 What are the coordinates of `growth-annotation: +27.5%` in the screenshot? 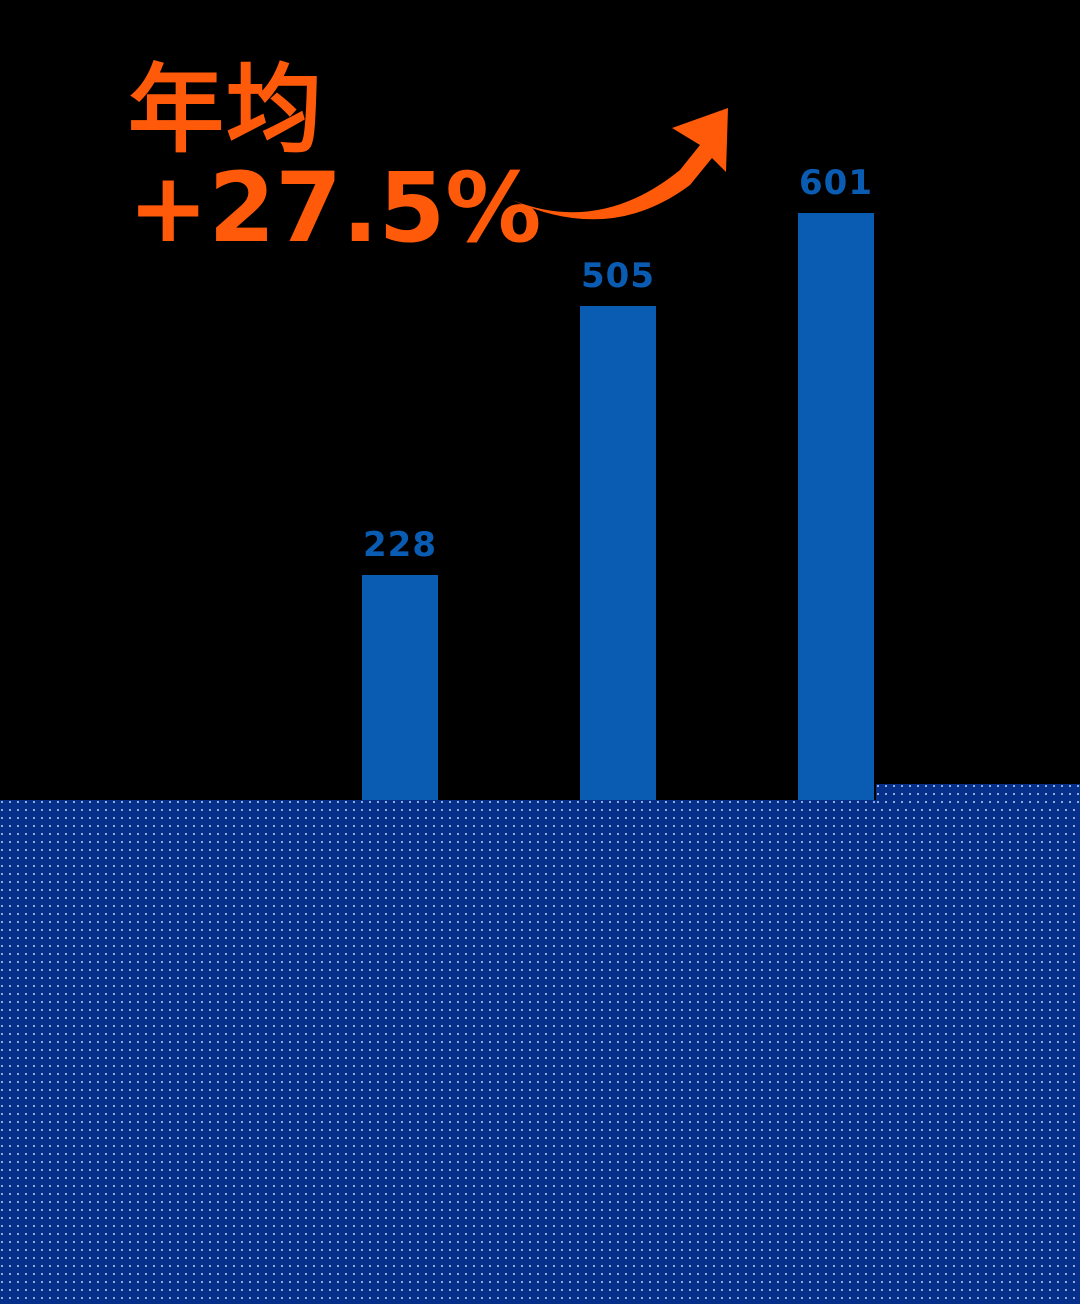 It's located at (335, 208).